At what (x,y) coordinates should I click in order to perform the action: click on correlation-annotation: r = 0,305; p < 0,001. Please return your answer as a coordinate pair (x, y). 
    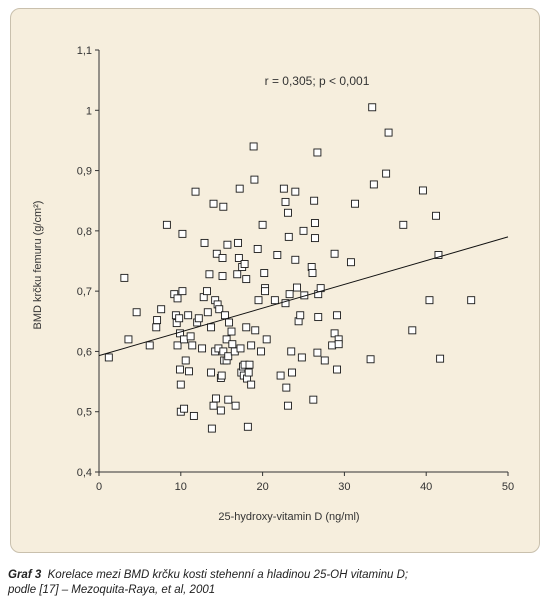
    Looking at the image, I should click on (317, 81).